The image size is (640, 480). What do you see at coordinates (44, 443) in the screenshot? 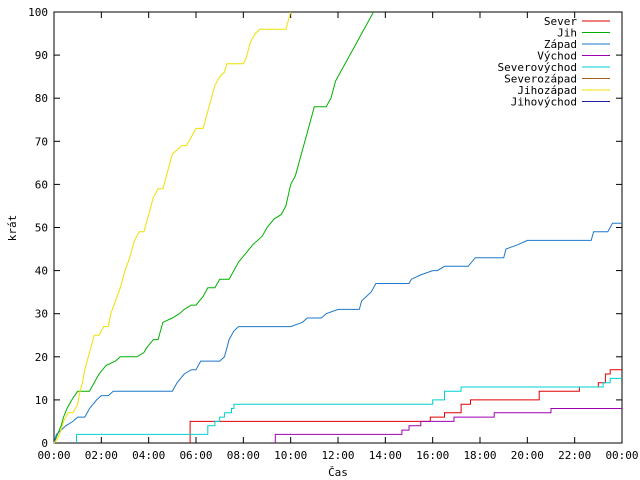
I see `y-tick-label: 0` at bounding box center [44, 443].